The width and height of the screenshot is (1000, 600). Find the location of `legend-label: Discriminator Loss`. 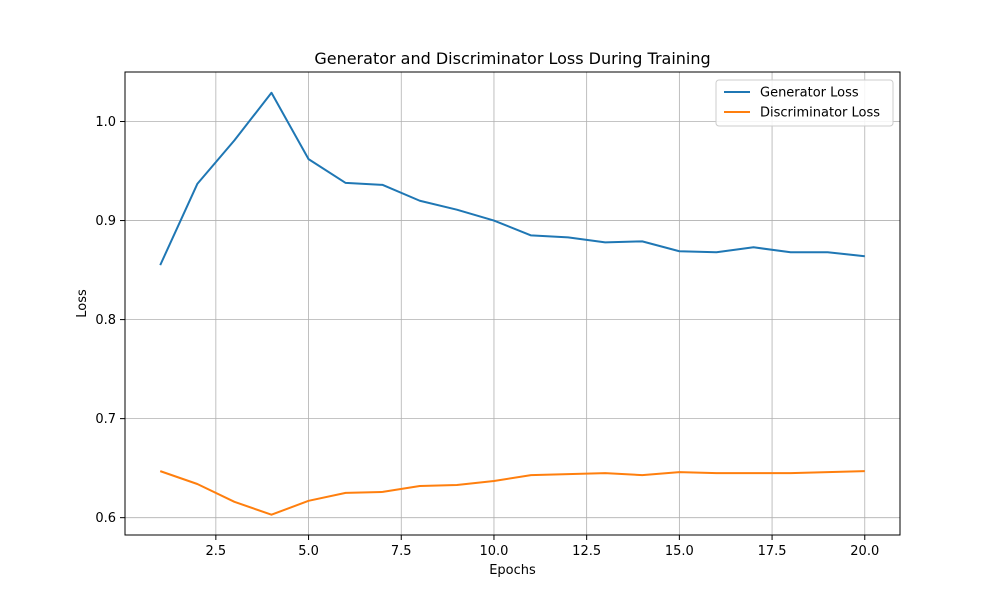

legend-label: Discriminator Loss is located at coordinates (820, 113).